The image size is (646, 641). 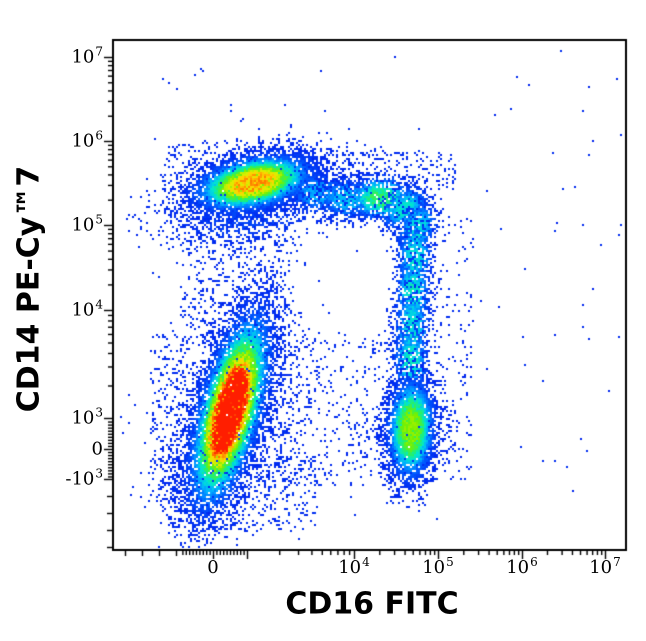 What do you see at coordinates (87, 56) in the screenshot?
I see `y-tick-label: 10⁷` at bounding box center [87, 56].